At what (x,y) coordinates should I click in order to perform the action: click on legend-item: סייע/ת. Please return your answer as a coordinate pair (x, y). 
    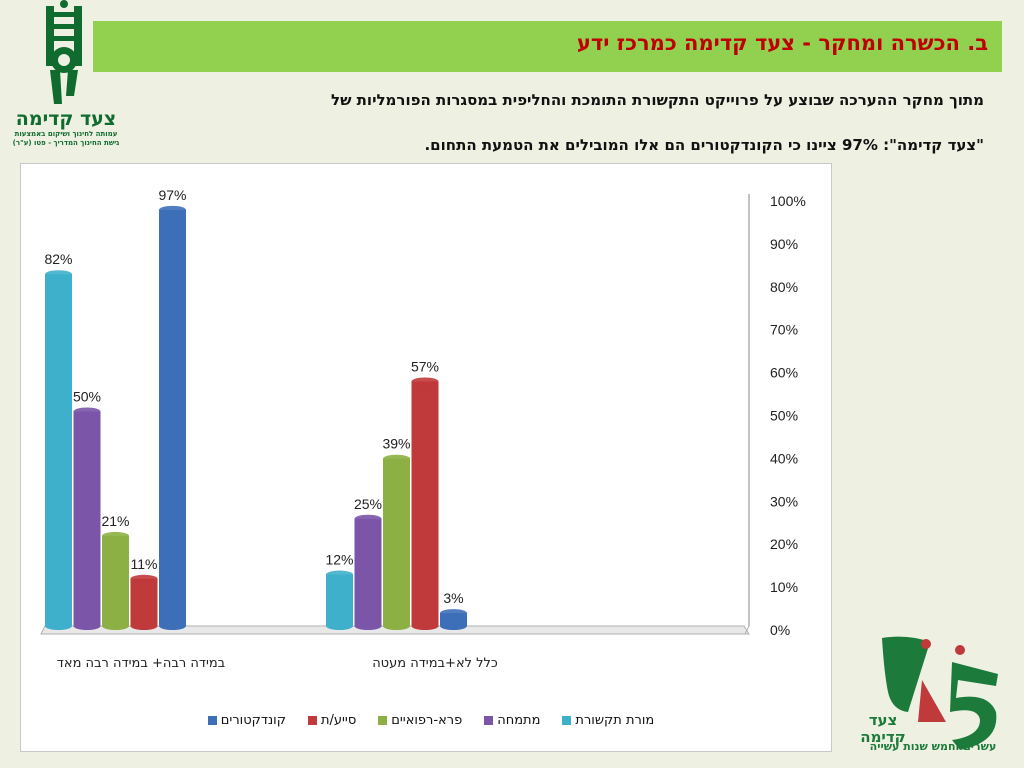
    Looking at the image, I should click on (332, 720).